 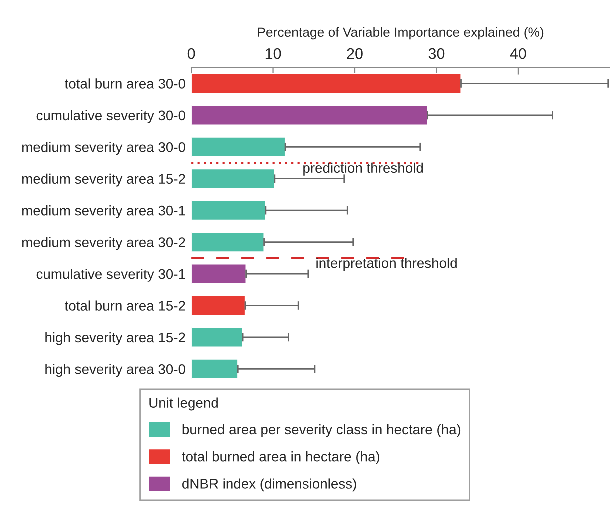 I want to click on x-tick-label: 40, so click(x=518, y=54).